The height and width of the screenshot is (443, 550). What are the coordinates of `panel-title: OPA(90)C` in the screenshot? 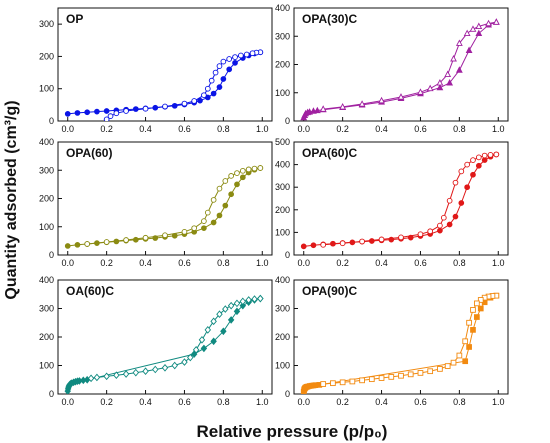 It's located at (329, 291).